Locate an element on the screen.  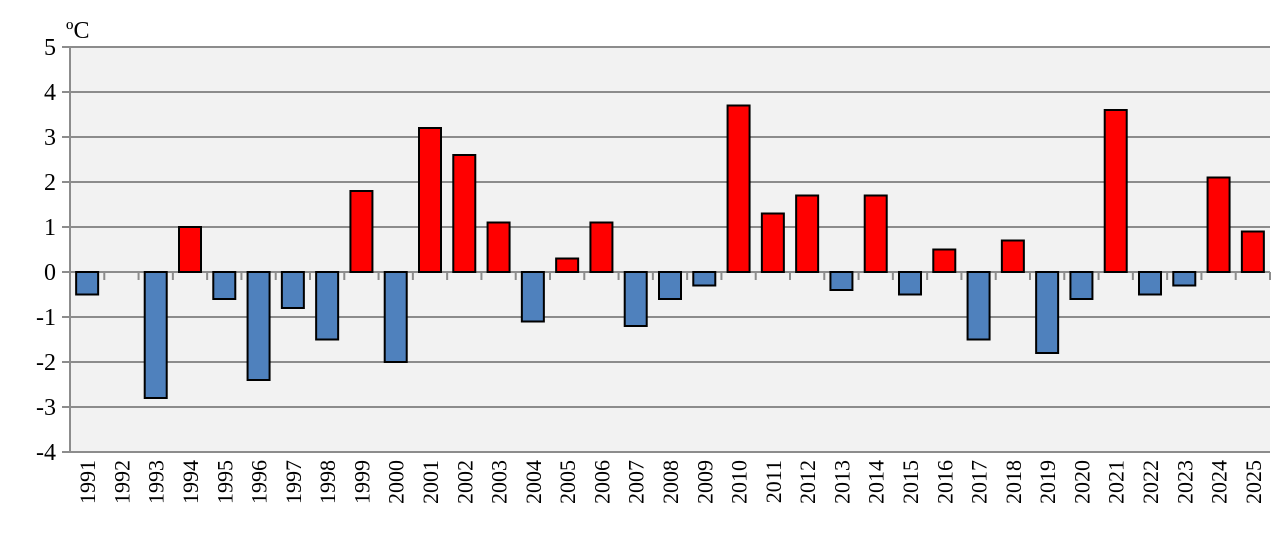
x-tick-label: 2001 is located at coordinates (430, 482).